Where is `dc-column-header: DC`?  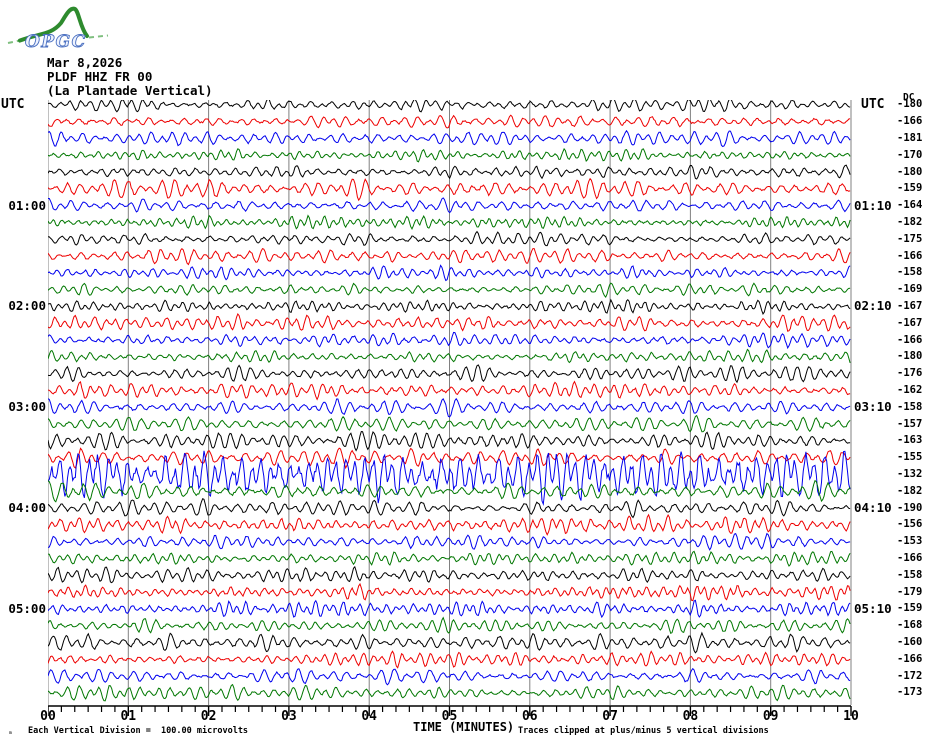
dc-column-header: DC is located at coordinates (909, 97).